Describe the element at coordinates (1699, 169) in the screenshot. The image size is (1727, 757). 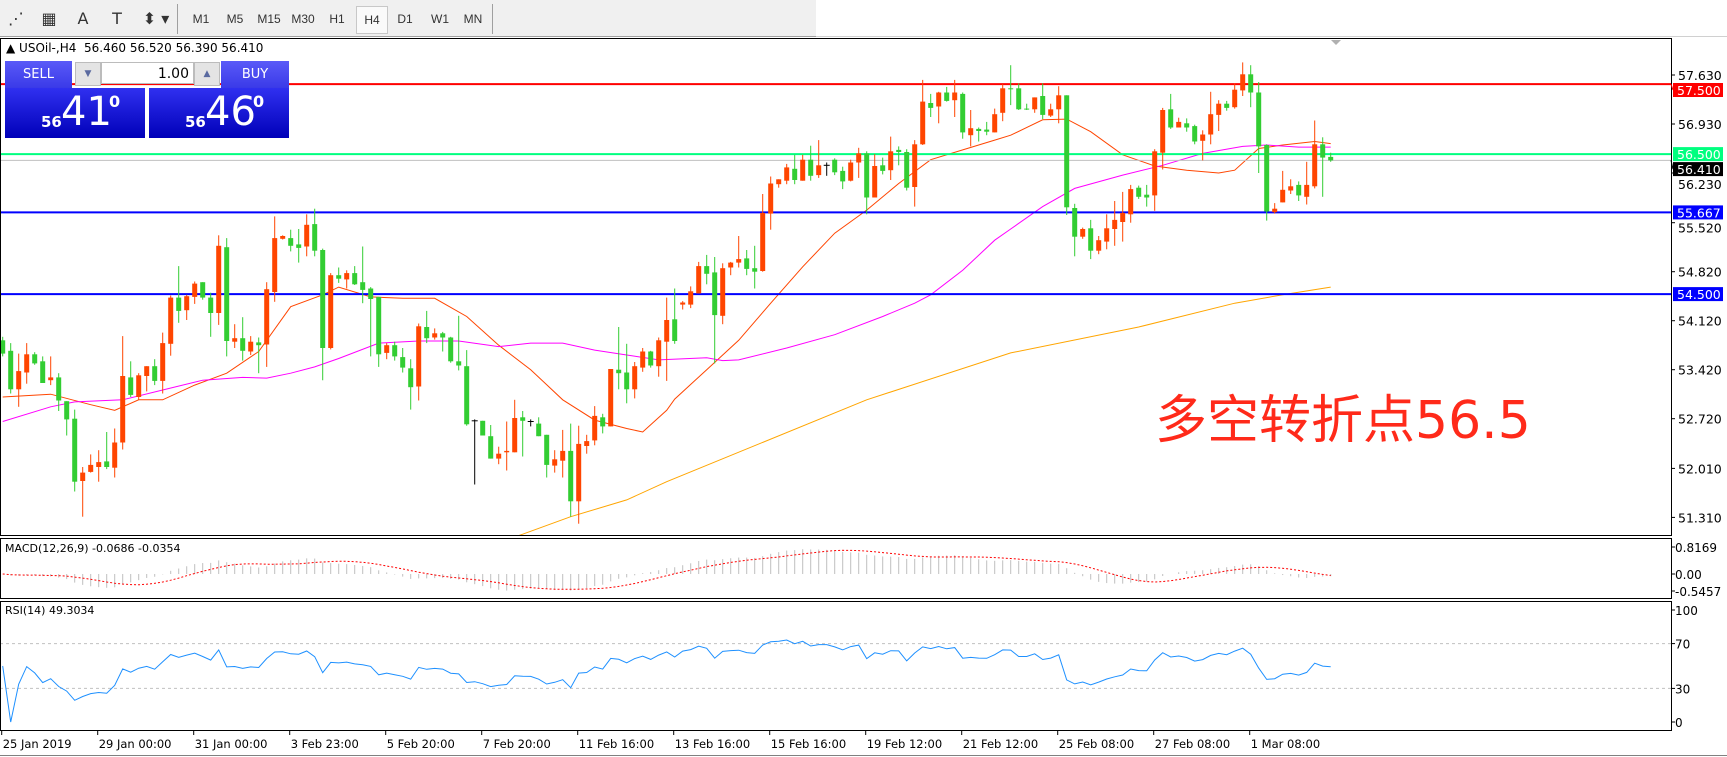
I see `price-level-tag-label: 56.410` at that location.